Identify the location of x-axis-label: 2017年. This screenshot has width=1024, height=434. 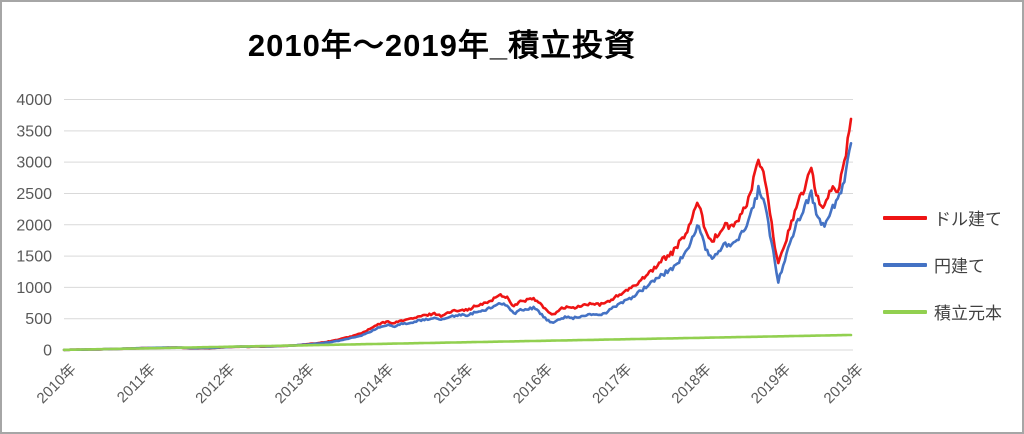
(612, 384).